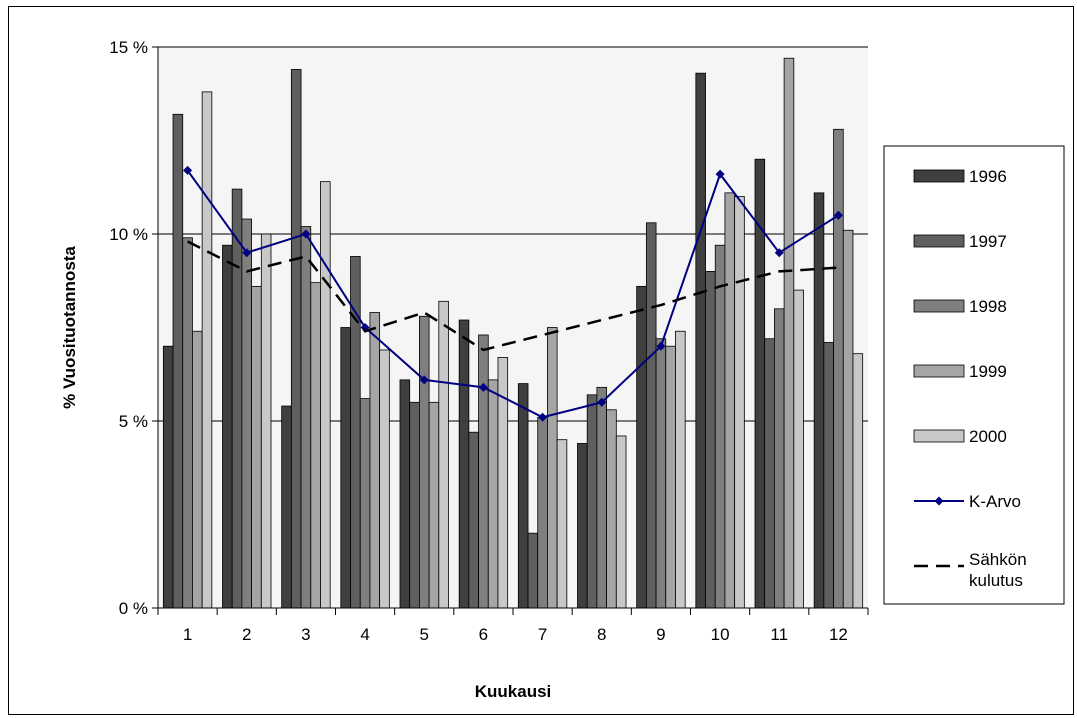 The width and height of the screenshot is (1077, 718). I want to click on x-tick-label: 1, so click(187, 634).